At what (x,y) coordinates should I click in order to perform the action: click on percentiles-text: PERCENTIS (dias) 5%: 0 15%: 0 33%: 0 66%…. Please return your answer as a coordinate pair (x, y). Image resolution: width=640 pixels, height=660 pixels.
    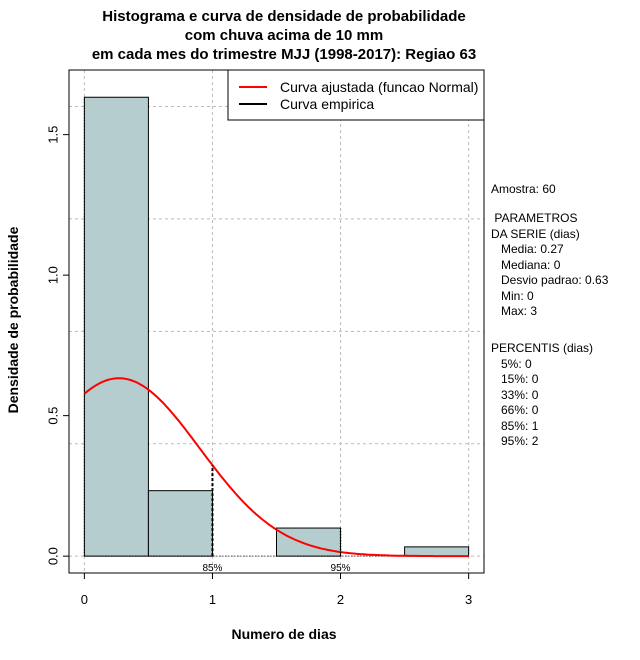
    Looking at the image, I should click on (542, 394).